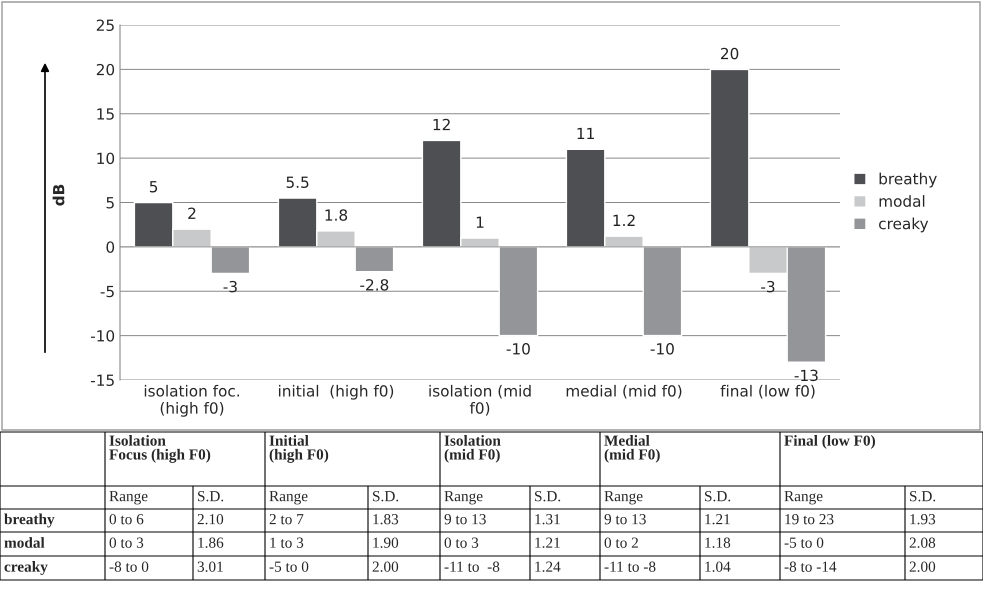 This screenshot has width=983, height=612. Describe the element at coordinates (336, 392) in the screenshot. I see `x-tick-label: initial (high f0)` at that location.